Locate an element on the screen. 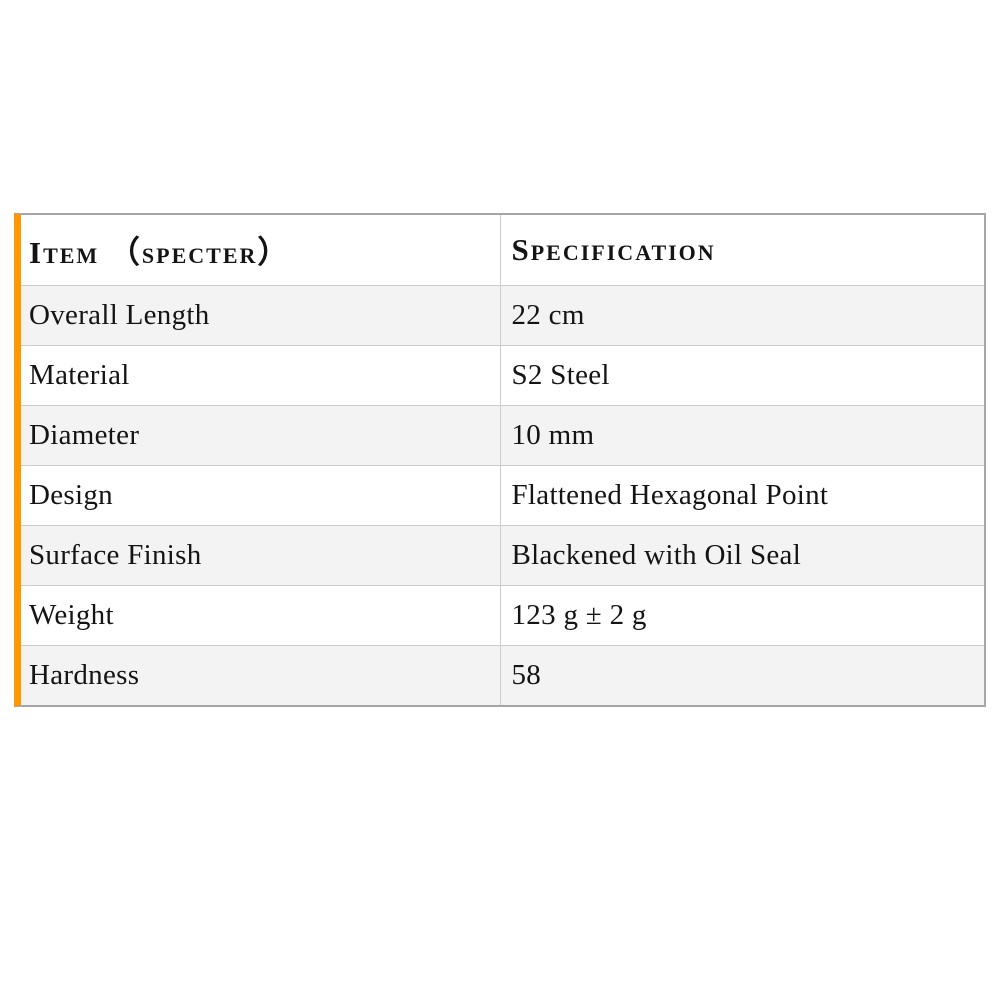  table-row: Overall Length 22 cm is located at coordinates (502, 315).